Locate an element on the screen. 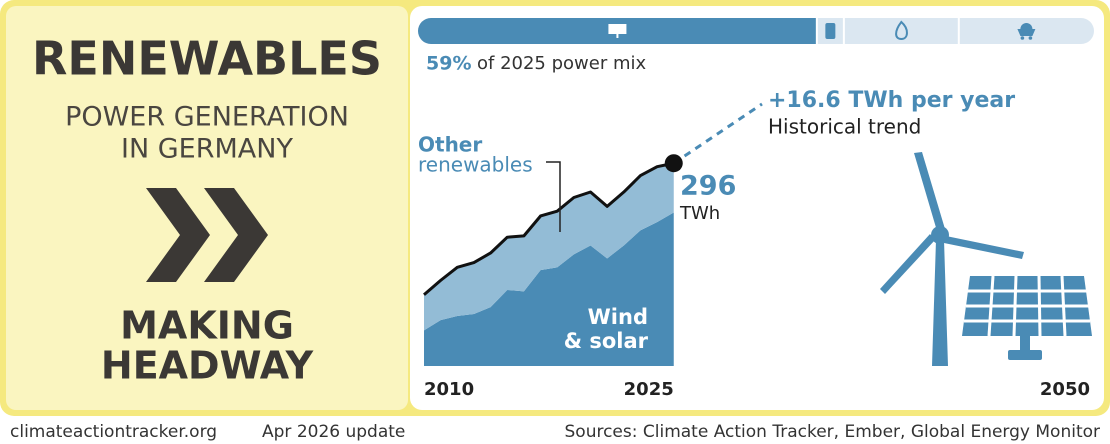 This screenshot has height=444, width=1110. total-unit: TWh is located at coordinates (699, 213).